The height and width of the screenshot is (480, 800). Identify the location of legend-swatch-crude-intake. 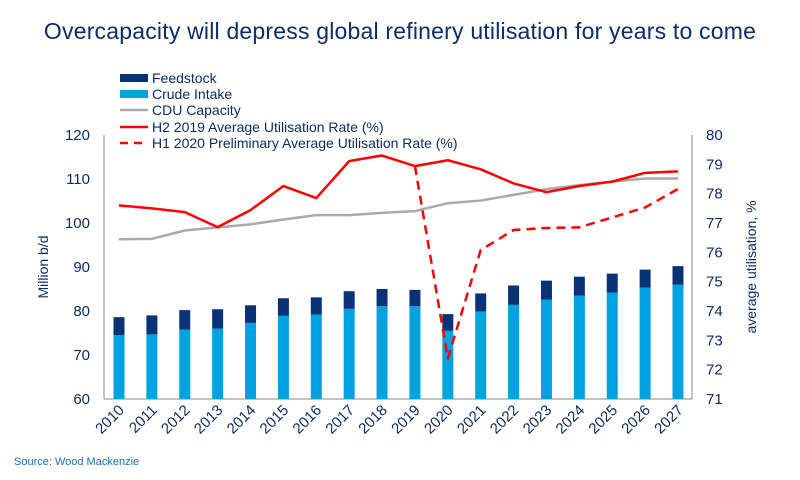
(134, 94).